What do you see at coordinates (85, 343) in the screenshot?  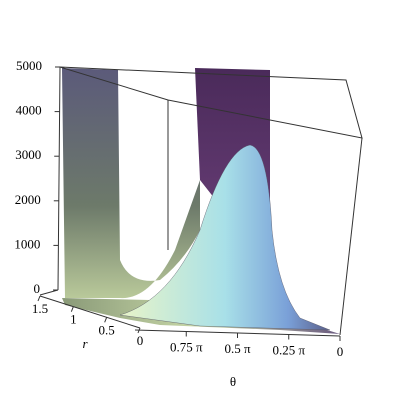 I see `x-axis-label: r` at bounding box center [85, 343].